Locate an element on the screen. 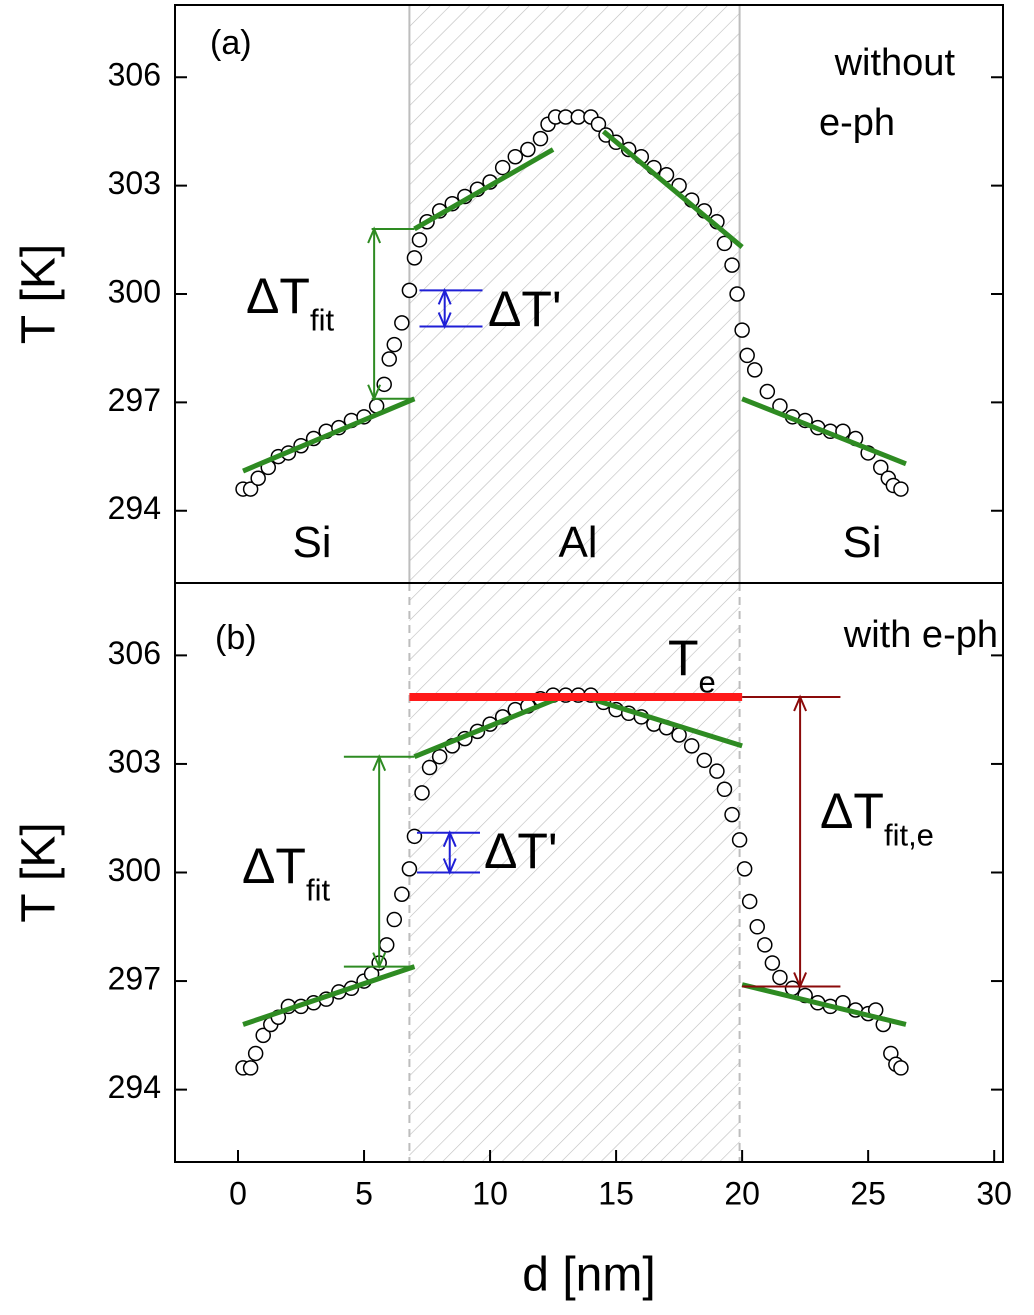 This screenshot has height=1315, width=1034. x-tick-label: 15 is located at coordinates (616, 1193).